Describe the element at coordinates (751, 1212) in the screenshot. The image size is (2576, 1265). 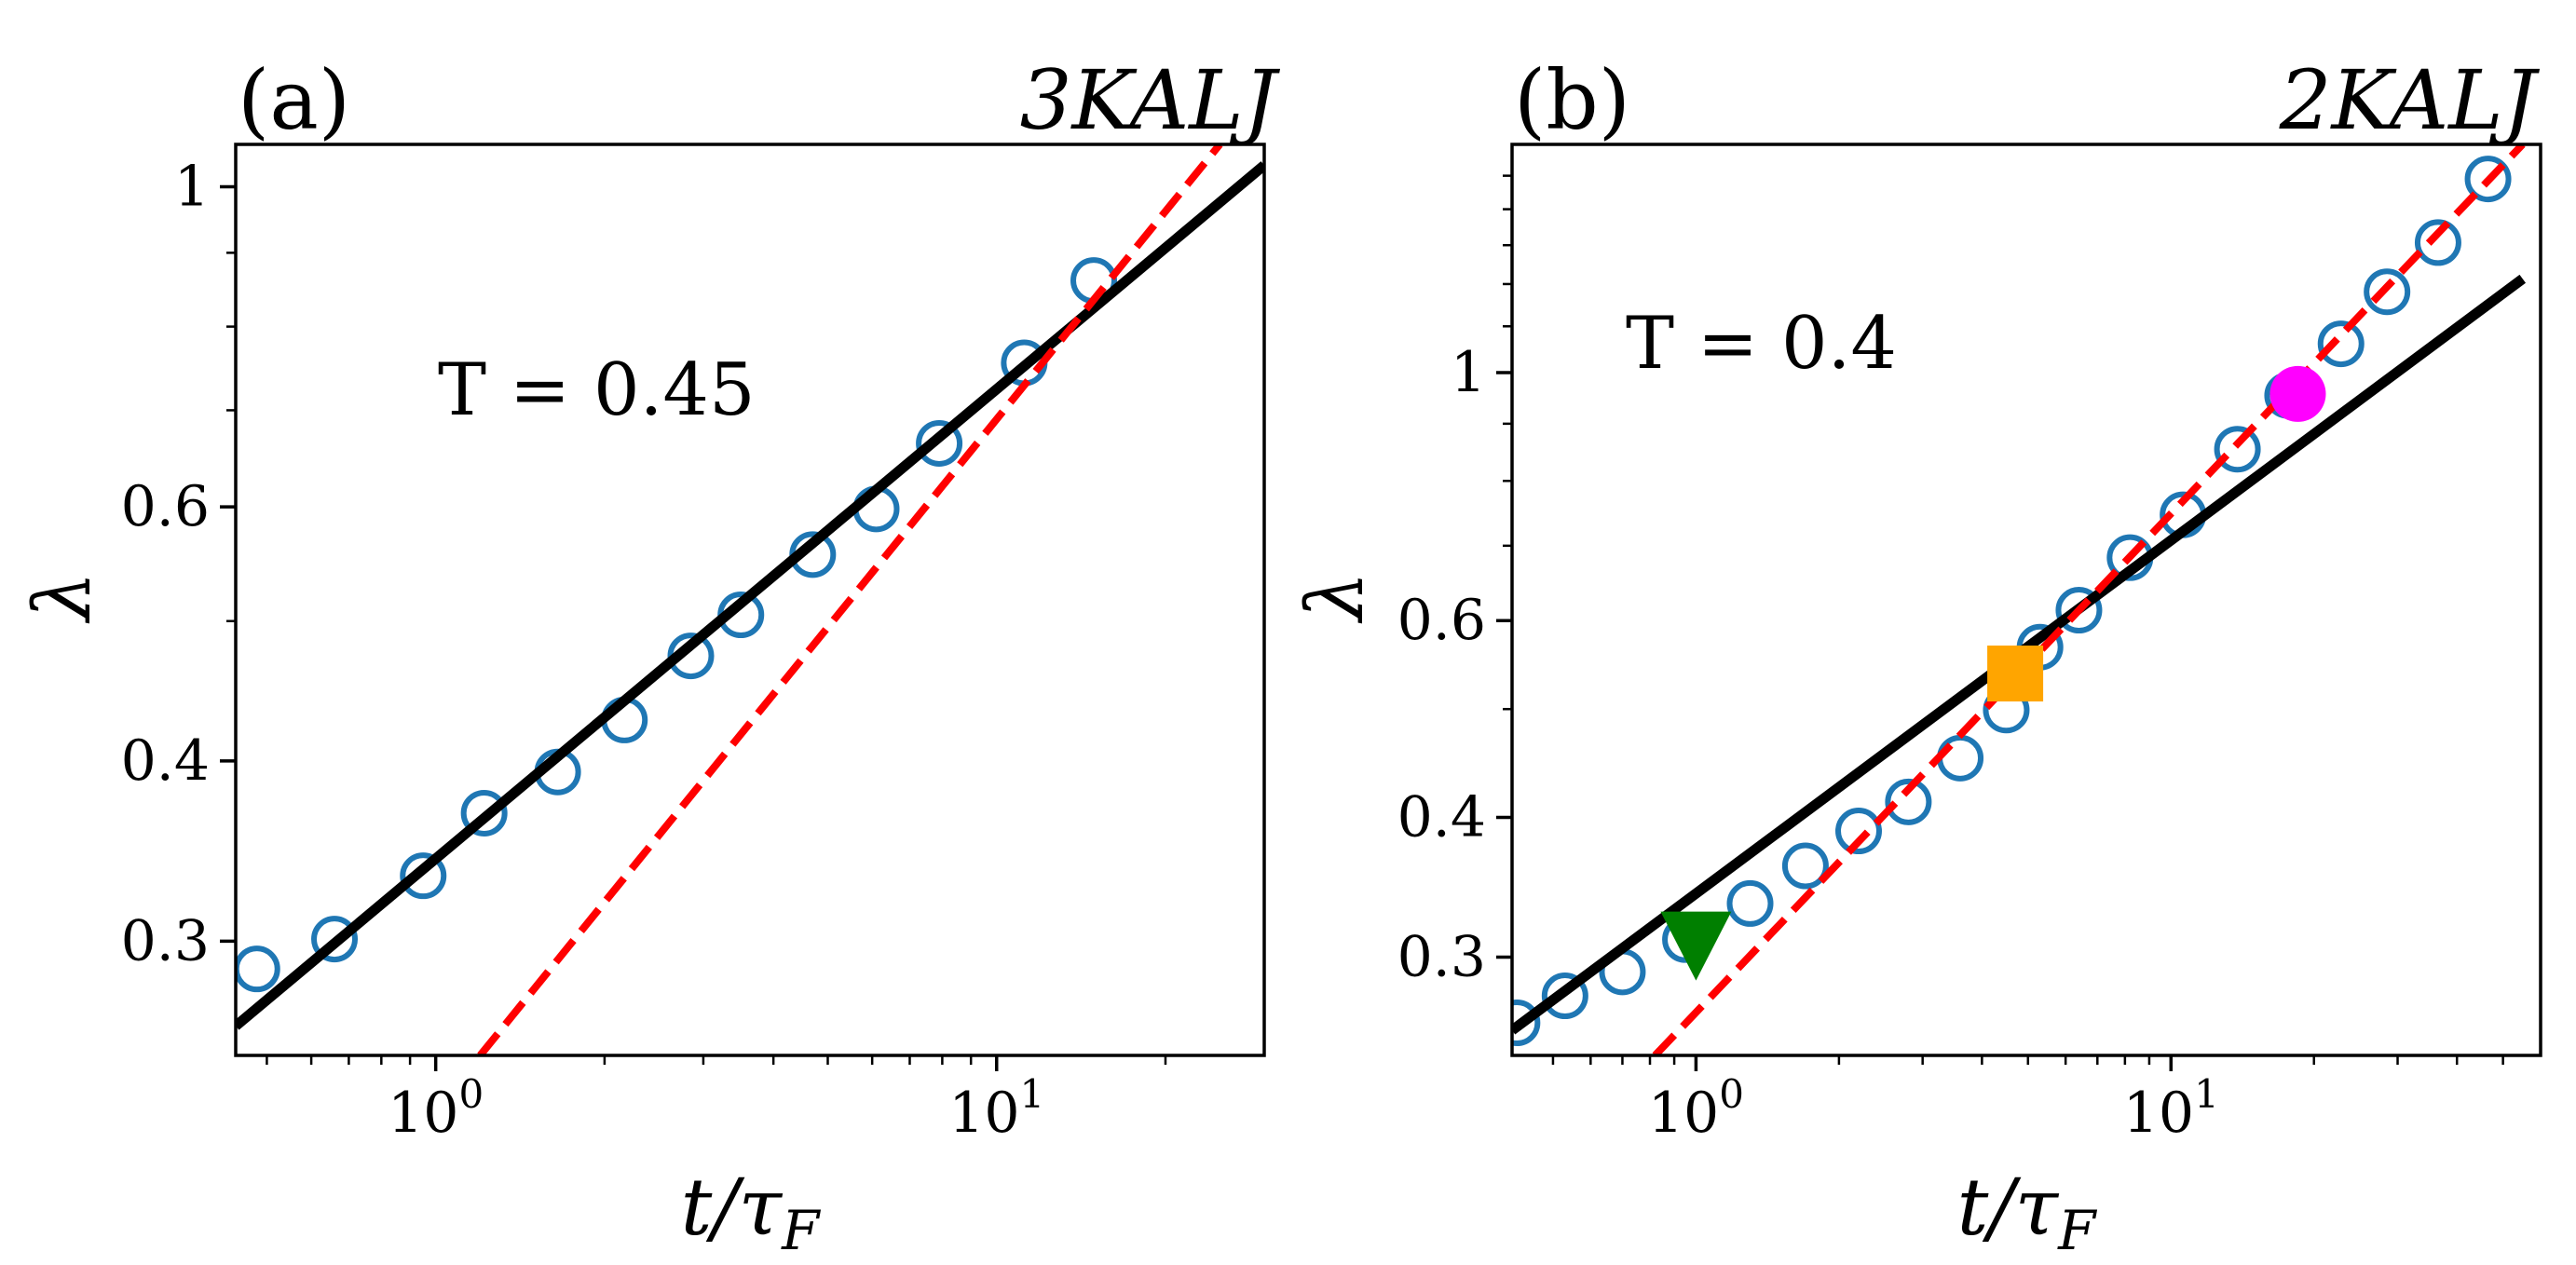
I see `x-axis-label-a: t/τF` at that location.